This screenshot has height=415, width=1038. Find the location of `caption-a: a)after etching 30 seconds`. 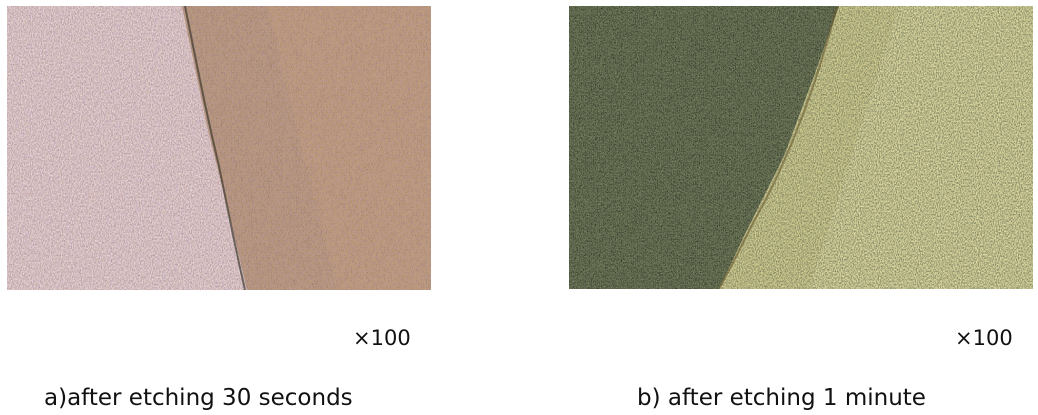

caption-a: a)after etching 30 seconds is located at coordinates (198, 398).